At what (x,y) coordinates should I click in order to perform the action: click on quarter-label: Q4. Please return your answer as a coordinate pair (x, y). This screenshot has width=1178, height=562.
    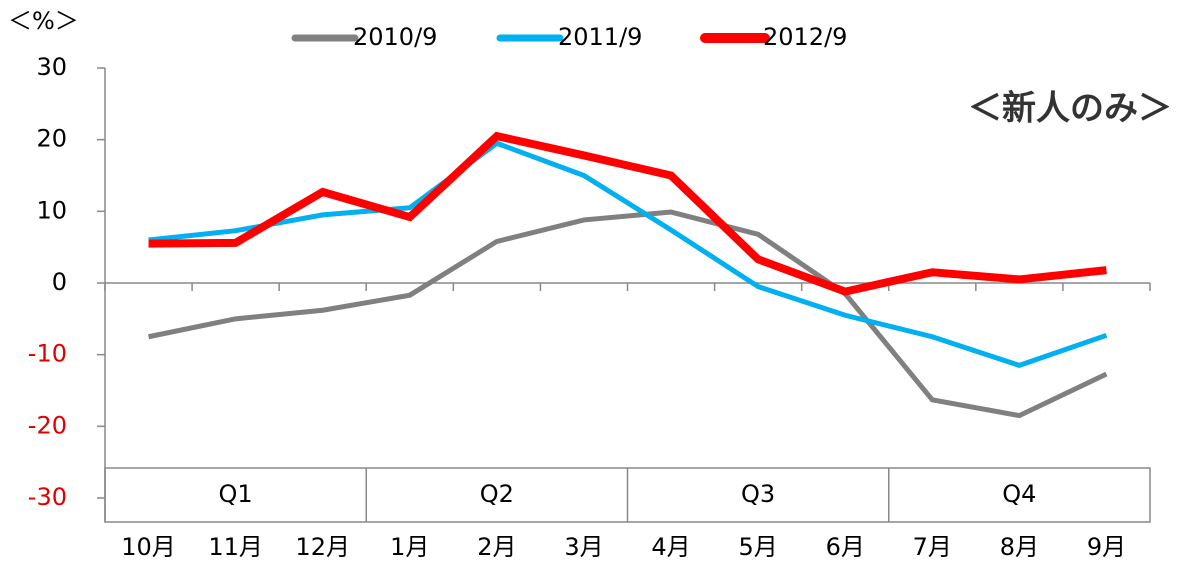
    Looking at the image, I should click on (1019, 494).